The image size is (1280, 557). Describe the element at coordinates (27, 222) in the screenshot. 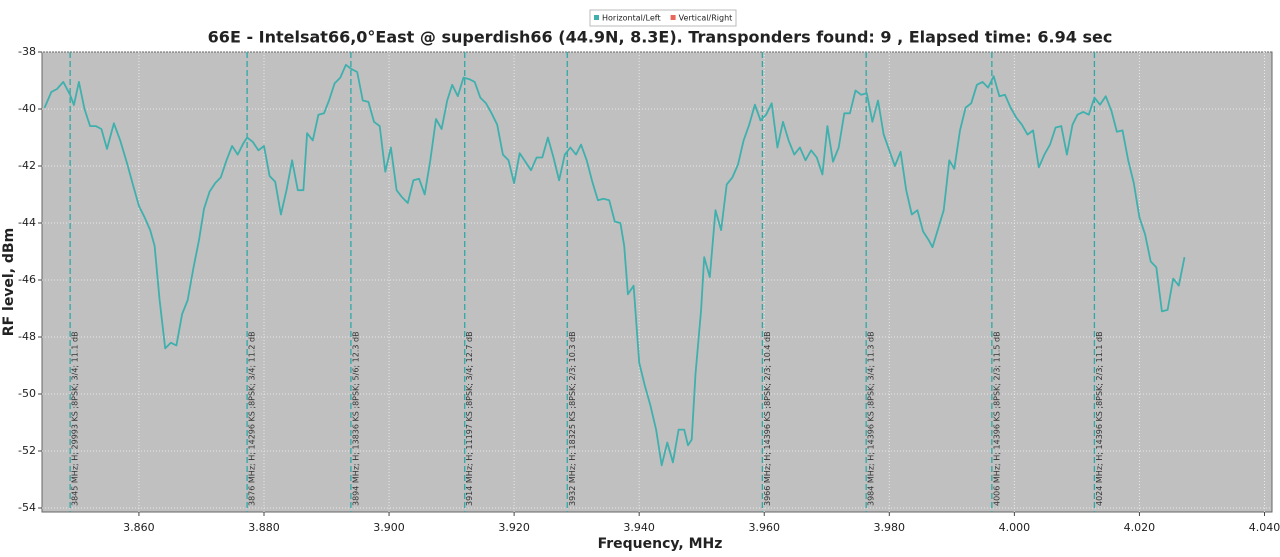

I see `y-tick-label: -44` at that location.